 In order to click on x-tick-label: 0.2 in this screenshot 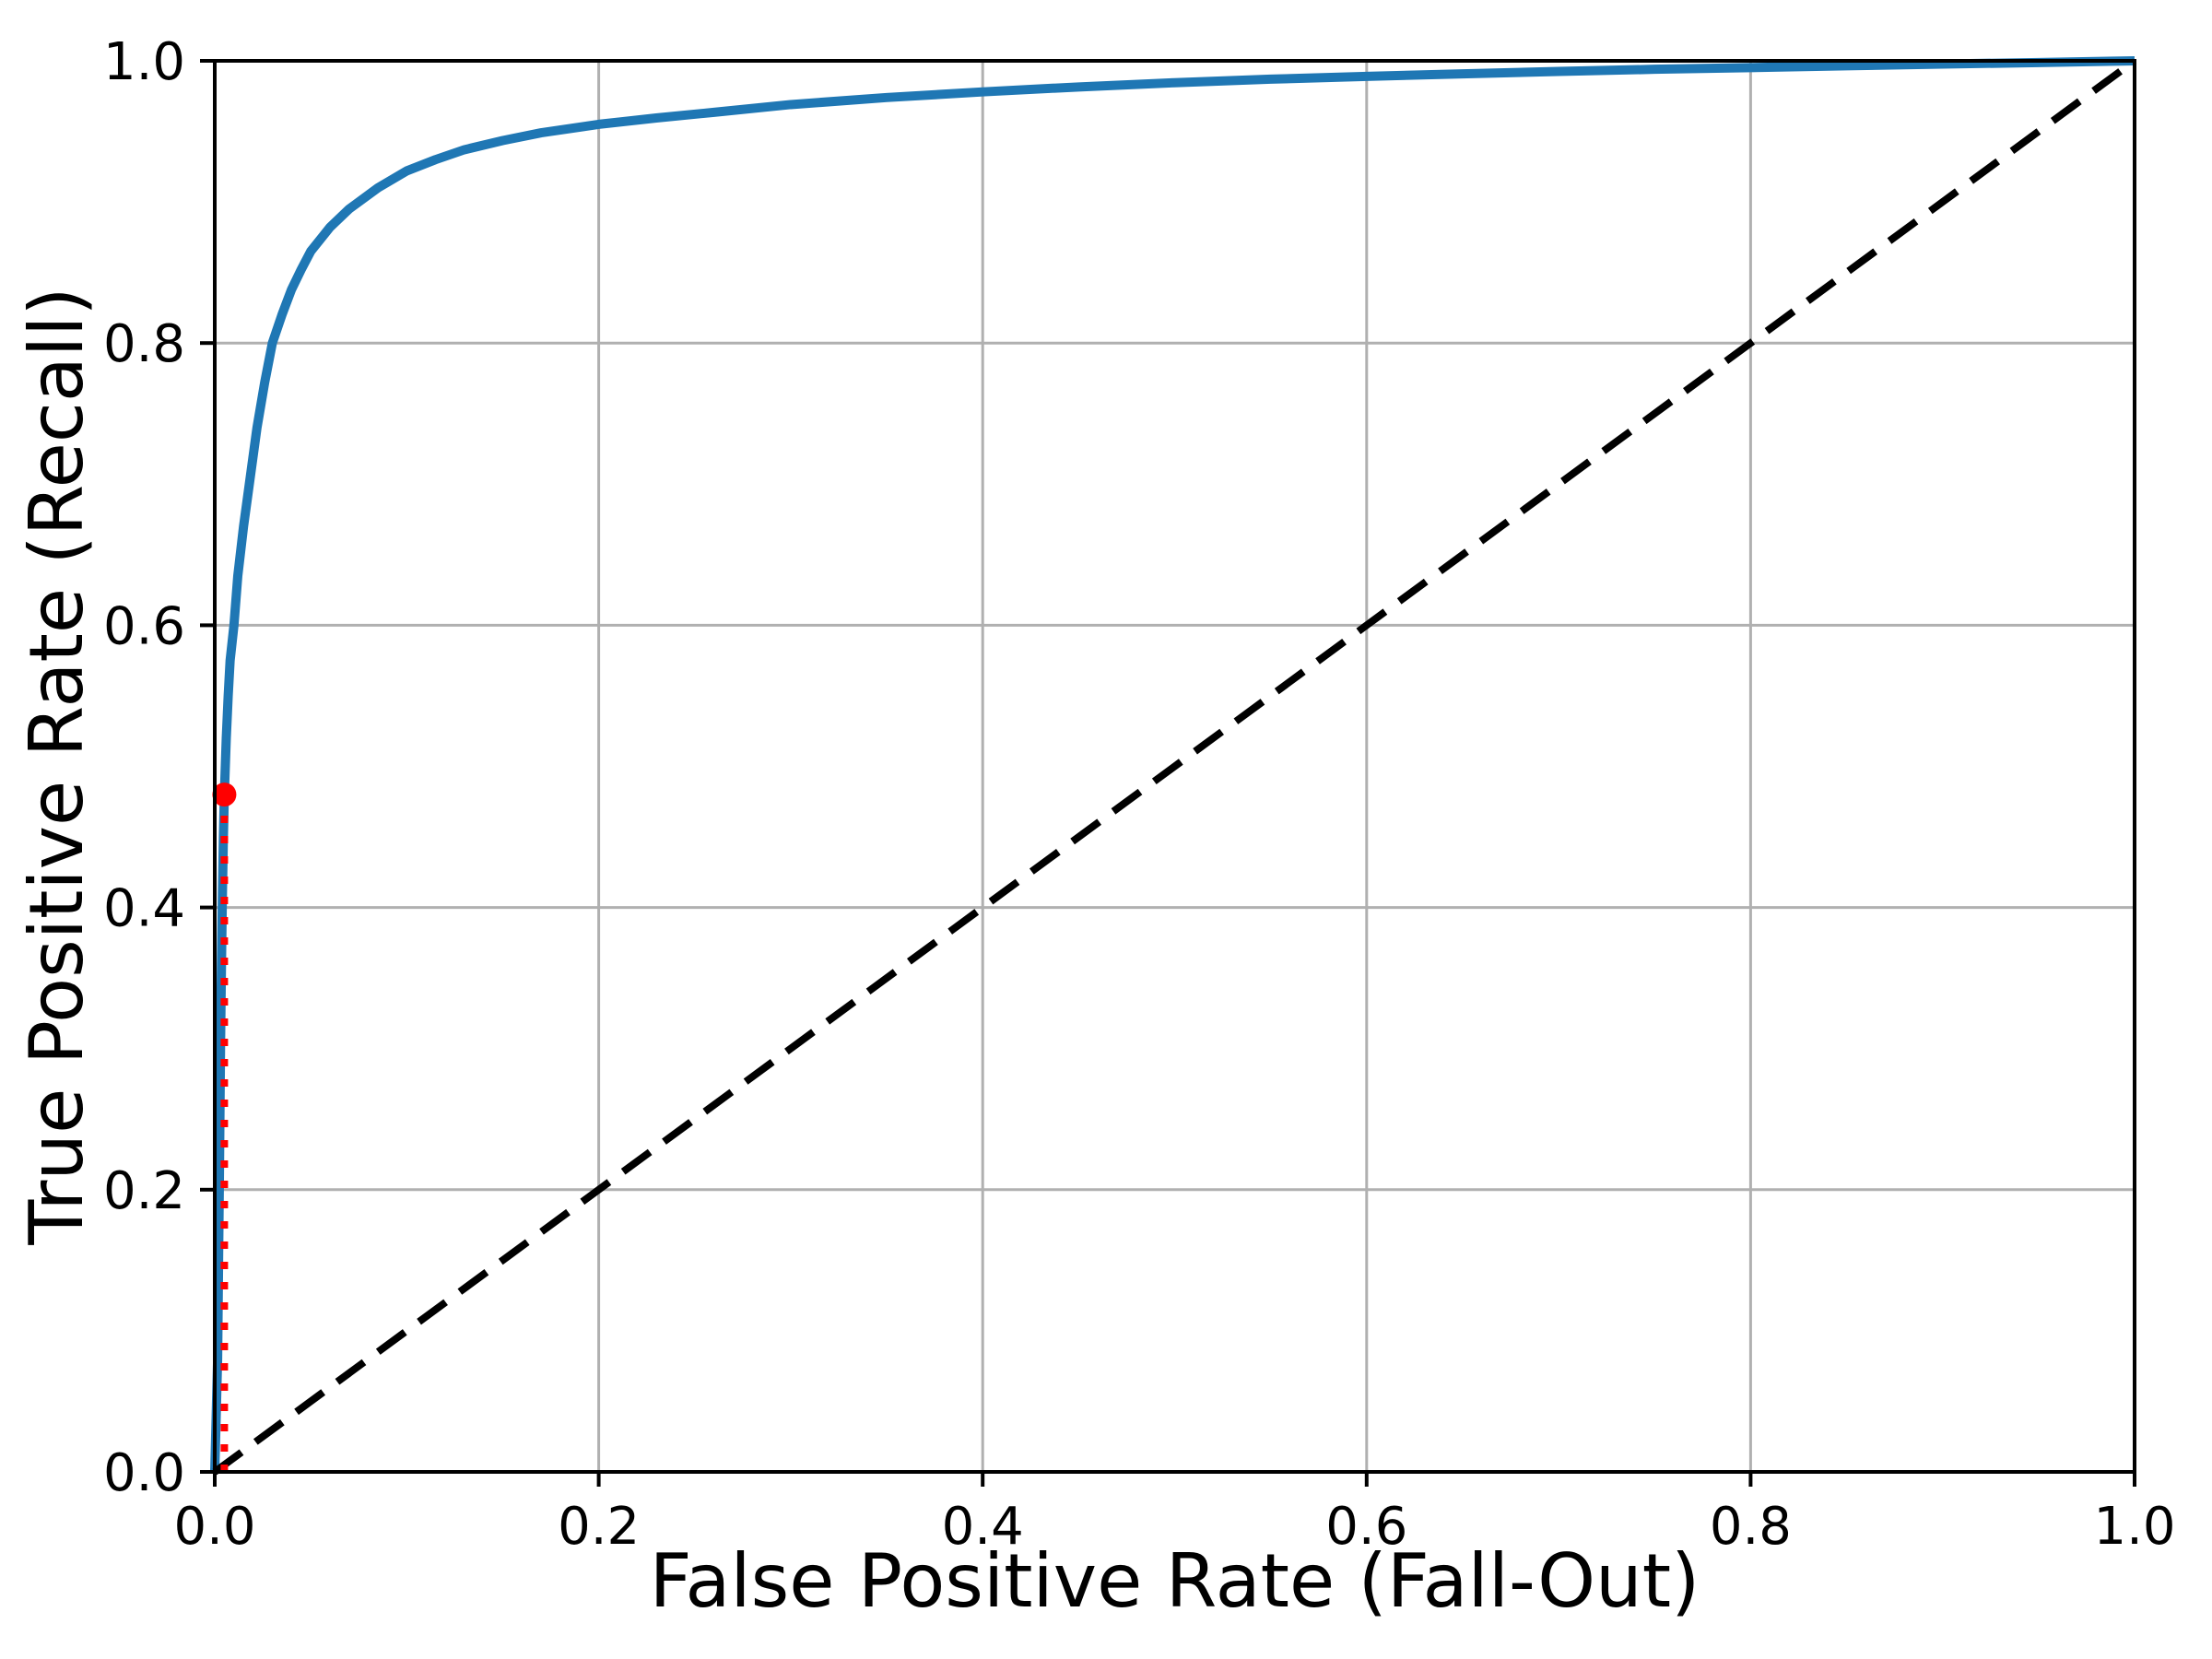, I will do `click(599, 1527)`.